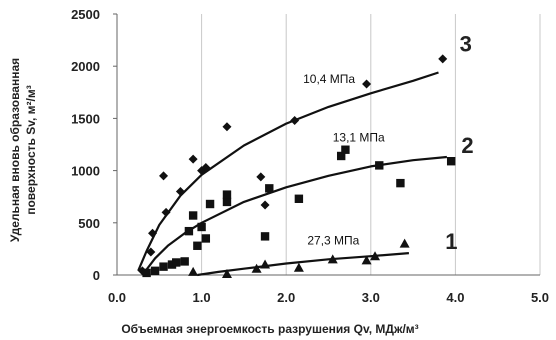 This screenshot has width=556, height=340. What do you see at coordinates (466, 44) in the screenshot?
I see `curve-label-3: 3` at bounding box center [466, 44].